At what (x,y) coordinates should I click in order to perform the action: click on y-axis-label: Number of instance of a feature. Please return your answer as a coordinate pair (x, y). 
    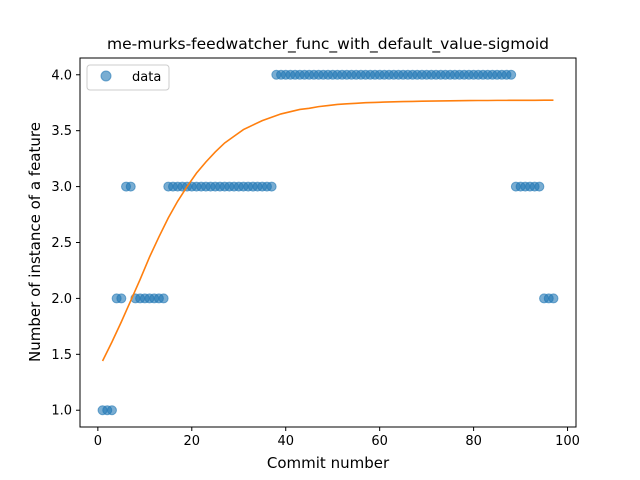
    Looking at the image, I should click on (35, 242).